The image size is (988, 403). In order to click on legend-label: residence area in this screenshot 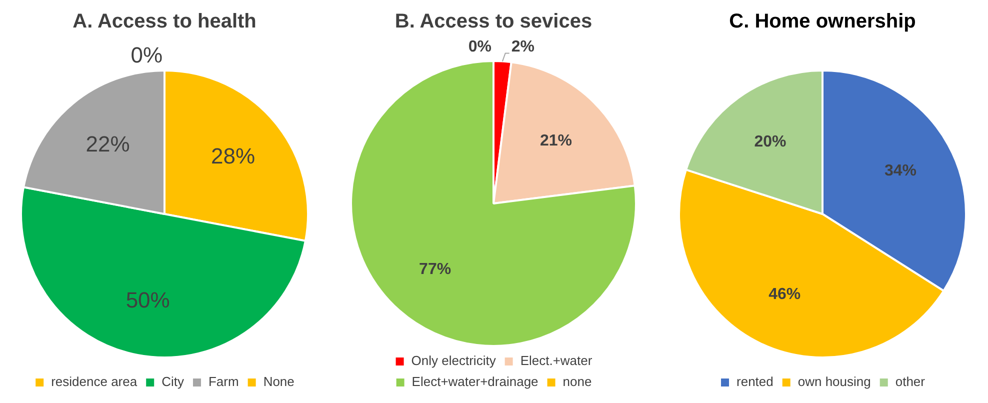, I will do `click(94, 382)`.